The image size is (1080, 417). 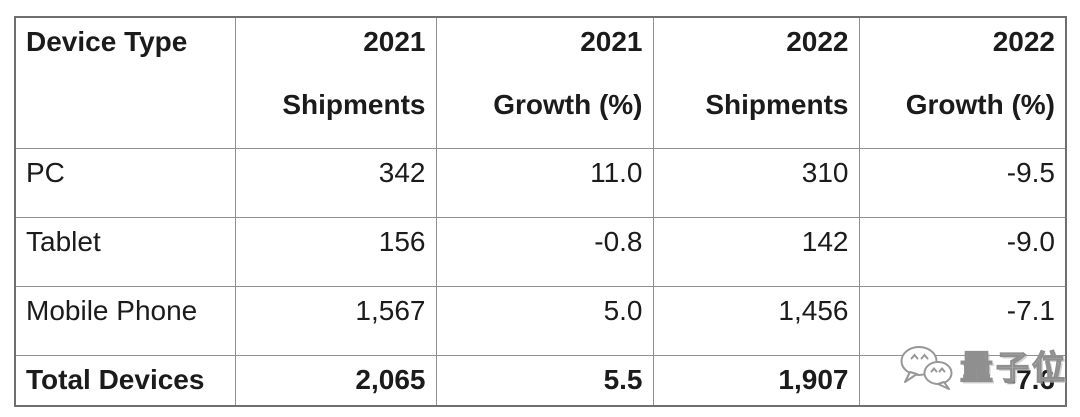 What do you see at coordinates (335, 82) in the screenshot?
I see `column-header-2021-shipments: 2021 Shipments` at bounding box center [335, 82].